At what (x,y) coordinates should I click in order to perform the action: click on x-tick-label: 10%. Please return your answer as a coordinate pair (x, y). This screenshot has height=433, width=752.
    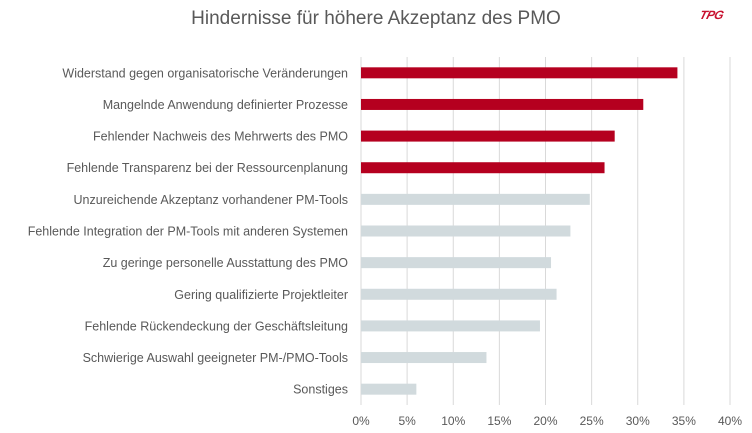
    Looking at the image, I should click on (453, 421).